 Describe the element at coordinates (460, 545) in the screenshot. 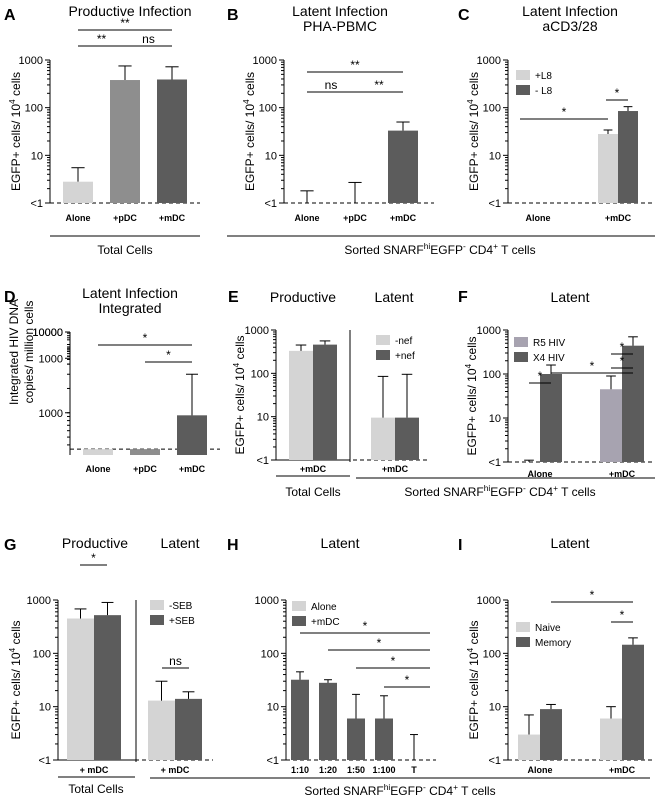

I see `panel-letter: I` at that location.